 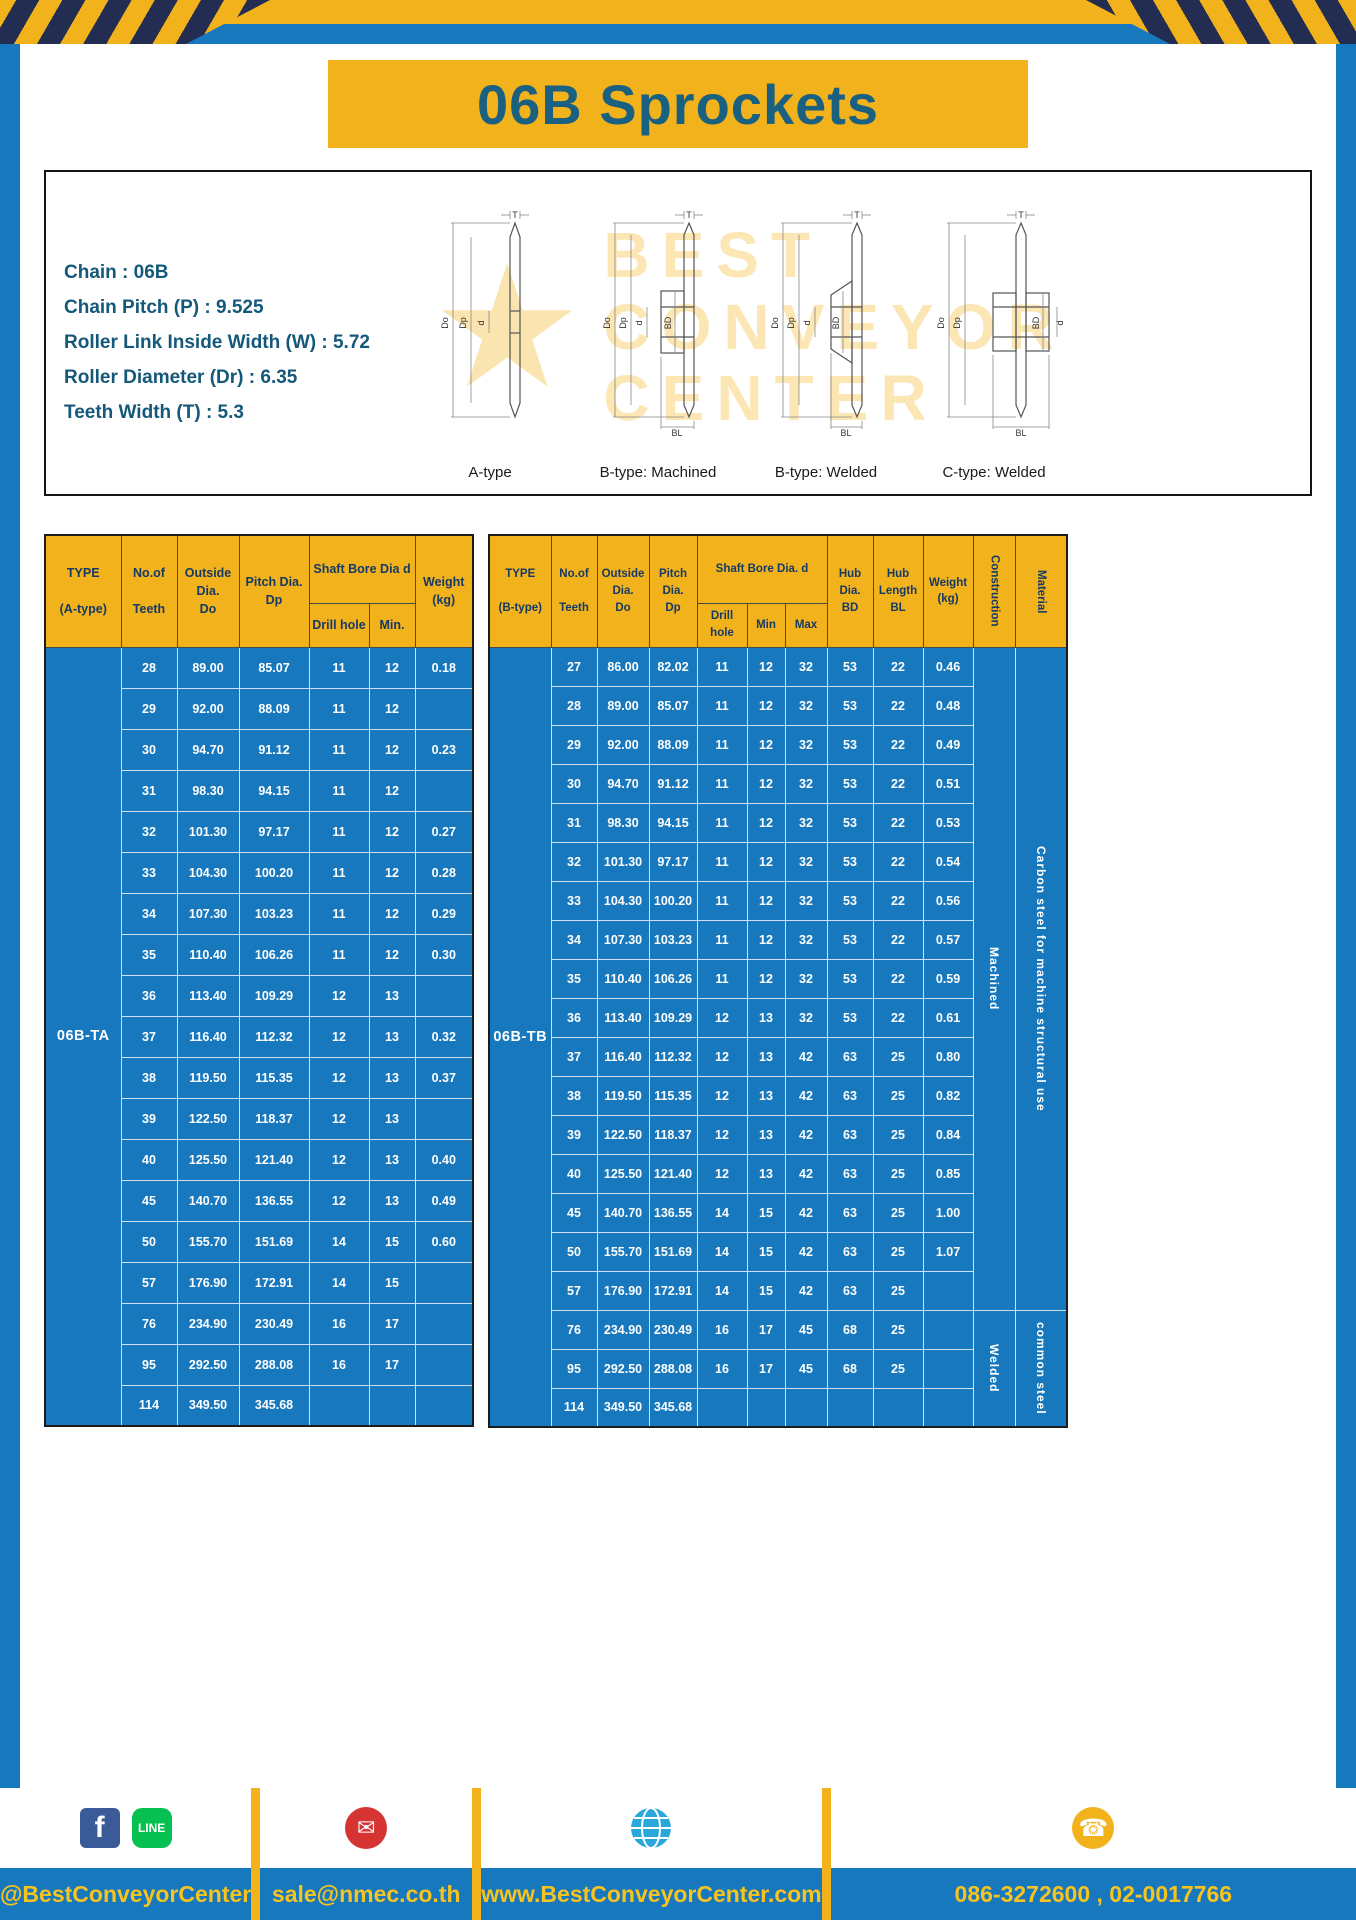 I want to click on phone-icon: ☎, so click(x=1093, y=1828).